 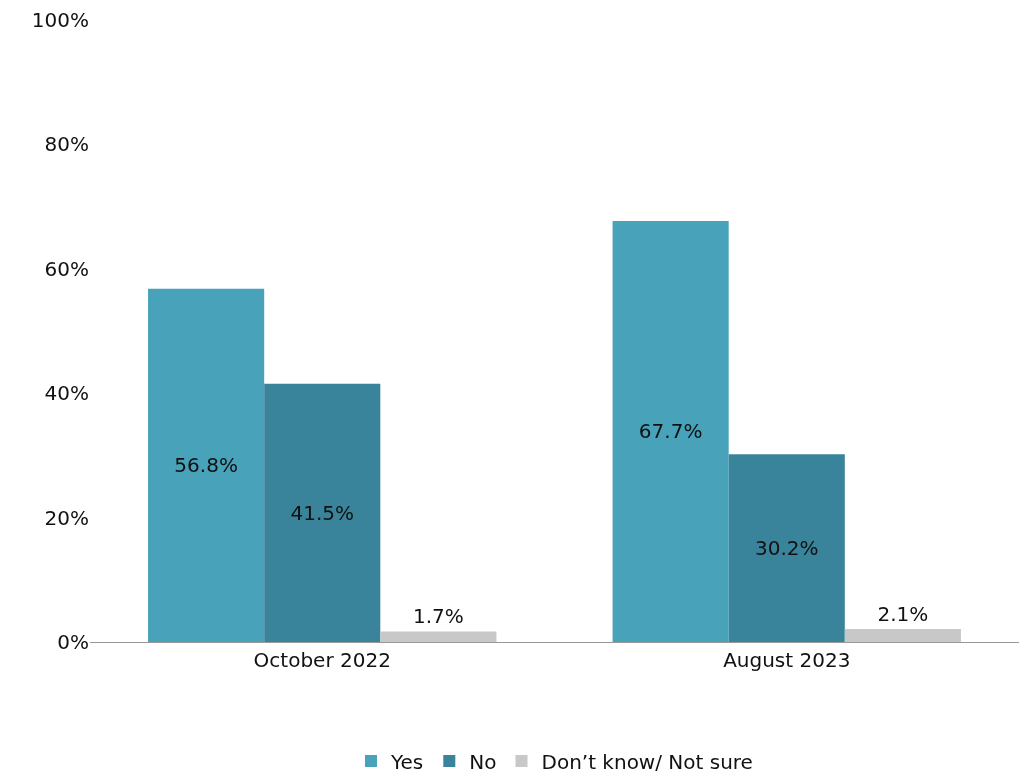 What do you see at coordinates (647, 761) in the screenshot?
I see `legend-label: Don’t know/ Not sure` at bounding box center [647, 761].